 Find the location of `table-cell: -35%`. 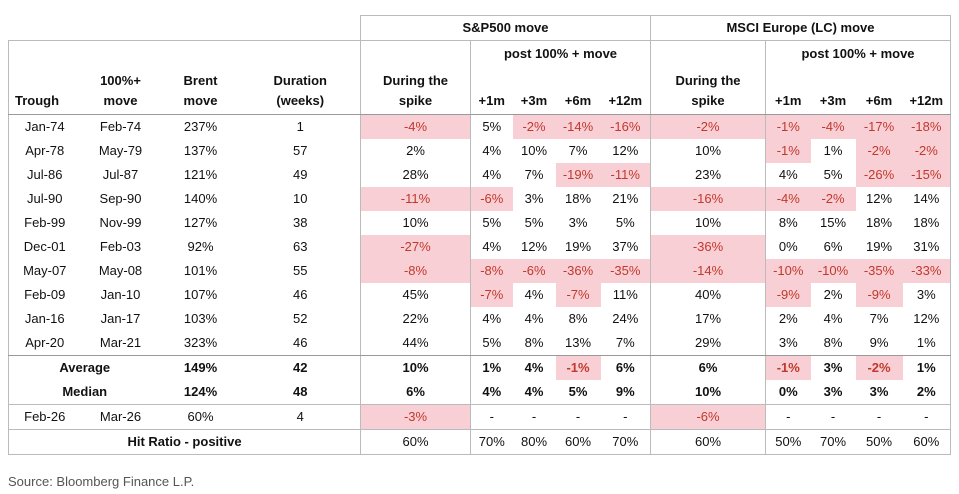

table-cell: -35% is located at coordinates (879, 270).